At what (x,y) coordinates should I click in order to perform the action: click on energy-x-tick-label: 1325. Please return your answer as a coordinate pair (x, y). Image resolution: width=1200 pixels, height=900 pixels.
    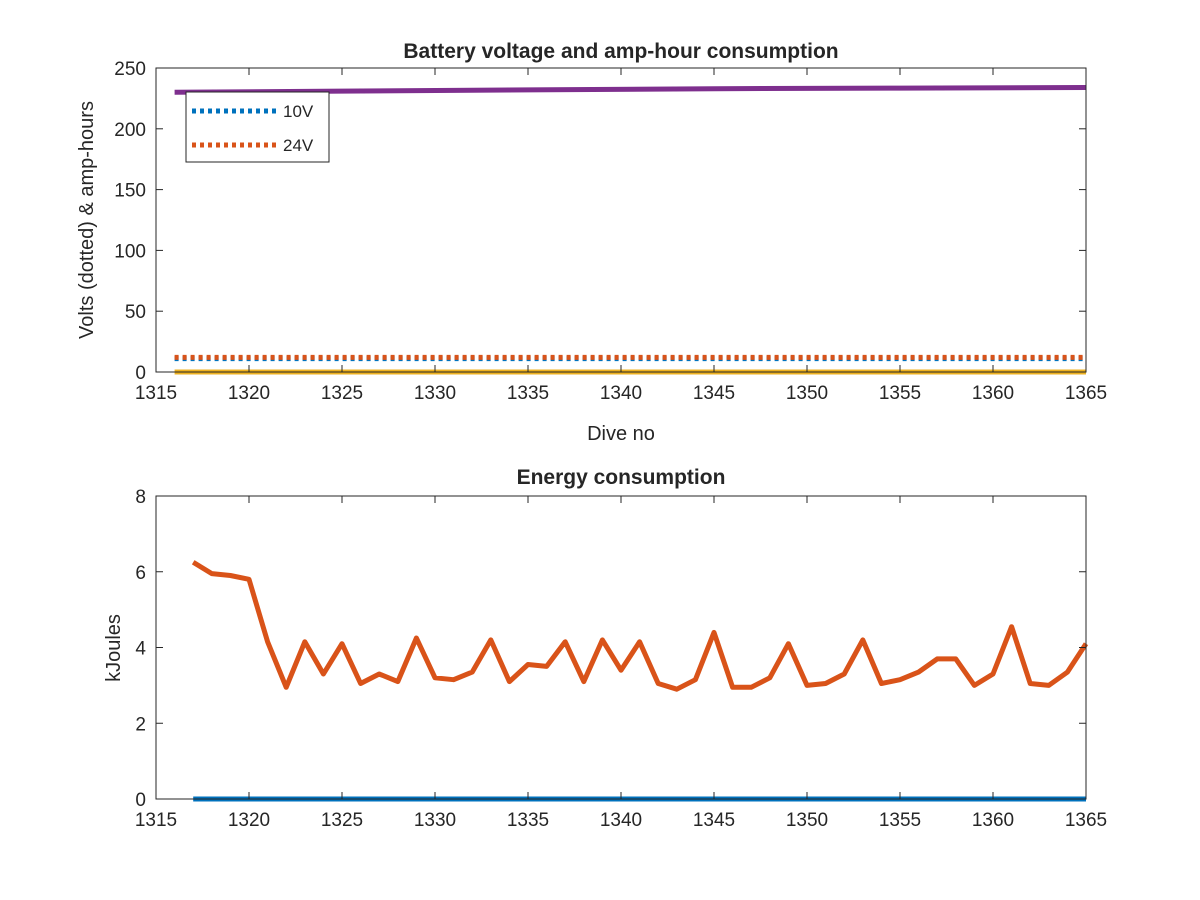
    Looking at the image, I should click on (342, 820).